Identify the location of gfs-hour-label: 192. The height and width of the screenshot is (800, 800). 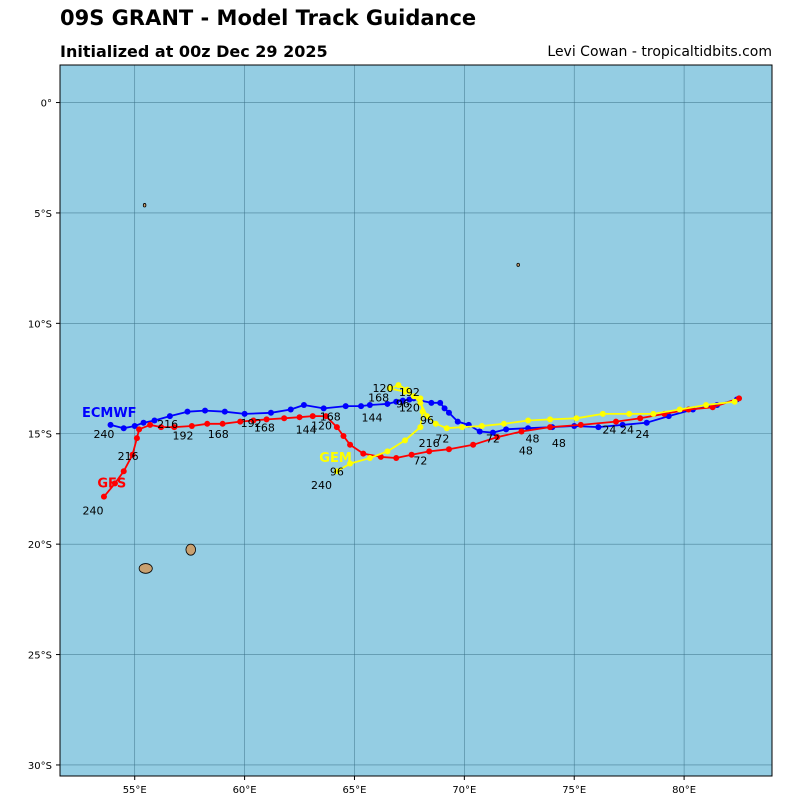
(251, 423).